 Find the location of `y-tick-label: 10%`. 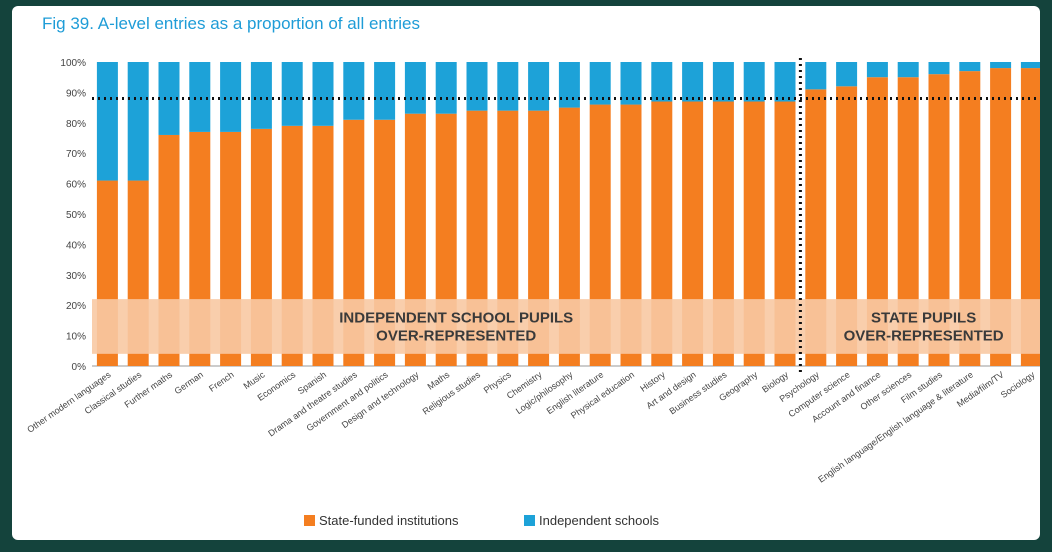

y-tick-label: 10% is located at coordinates (76, 337).